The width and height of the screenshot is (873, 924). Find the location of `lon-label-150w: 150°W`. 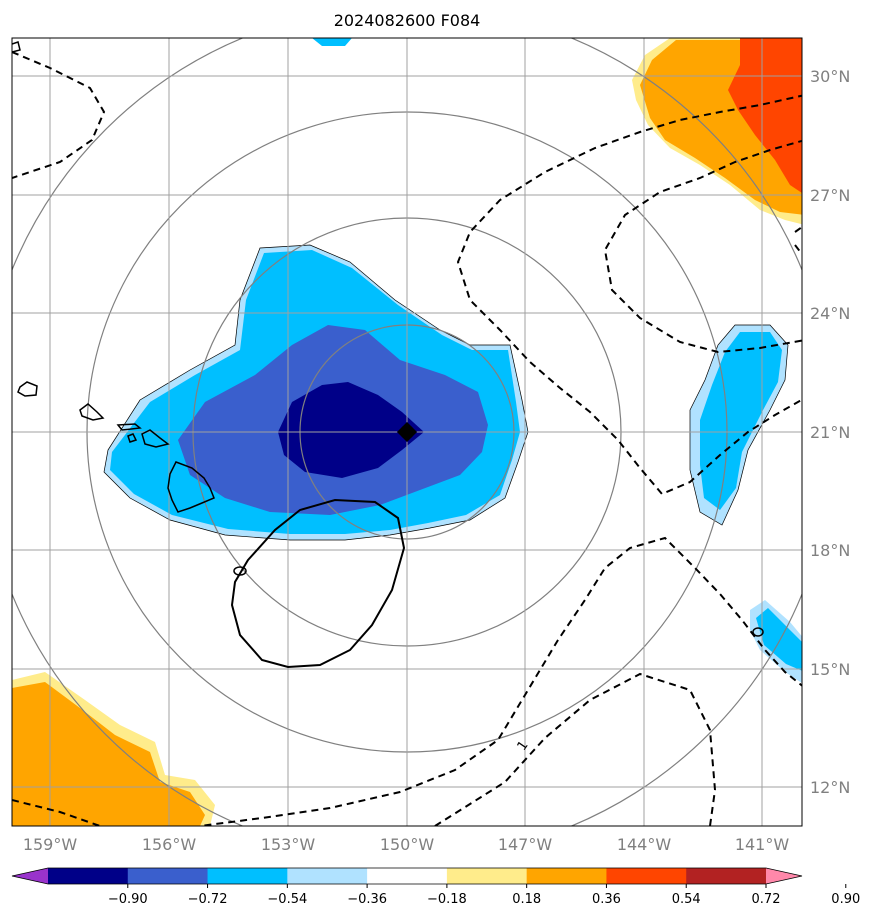

lon-label-150w: 150°W is located at coordinates (407, 844).